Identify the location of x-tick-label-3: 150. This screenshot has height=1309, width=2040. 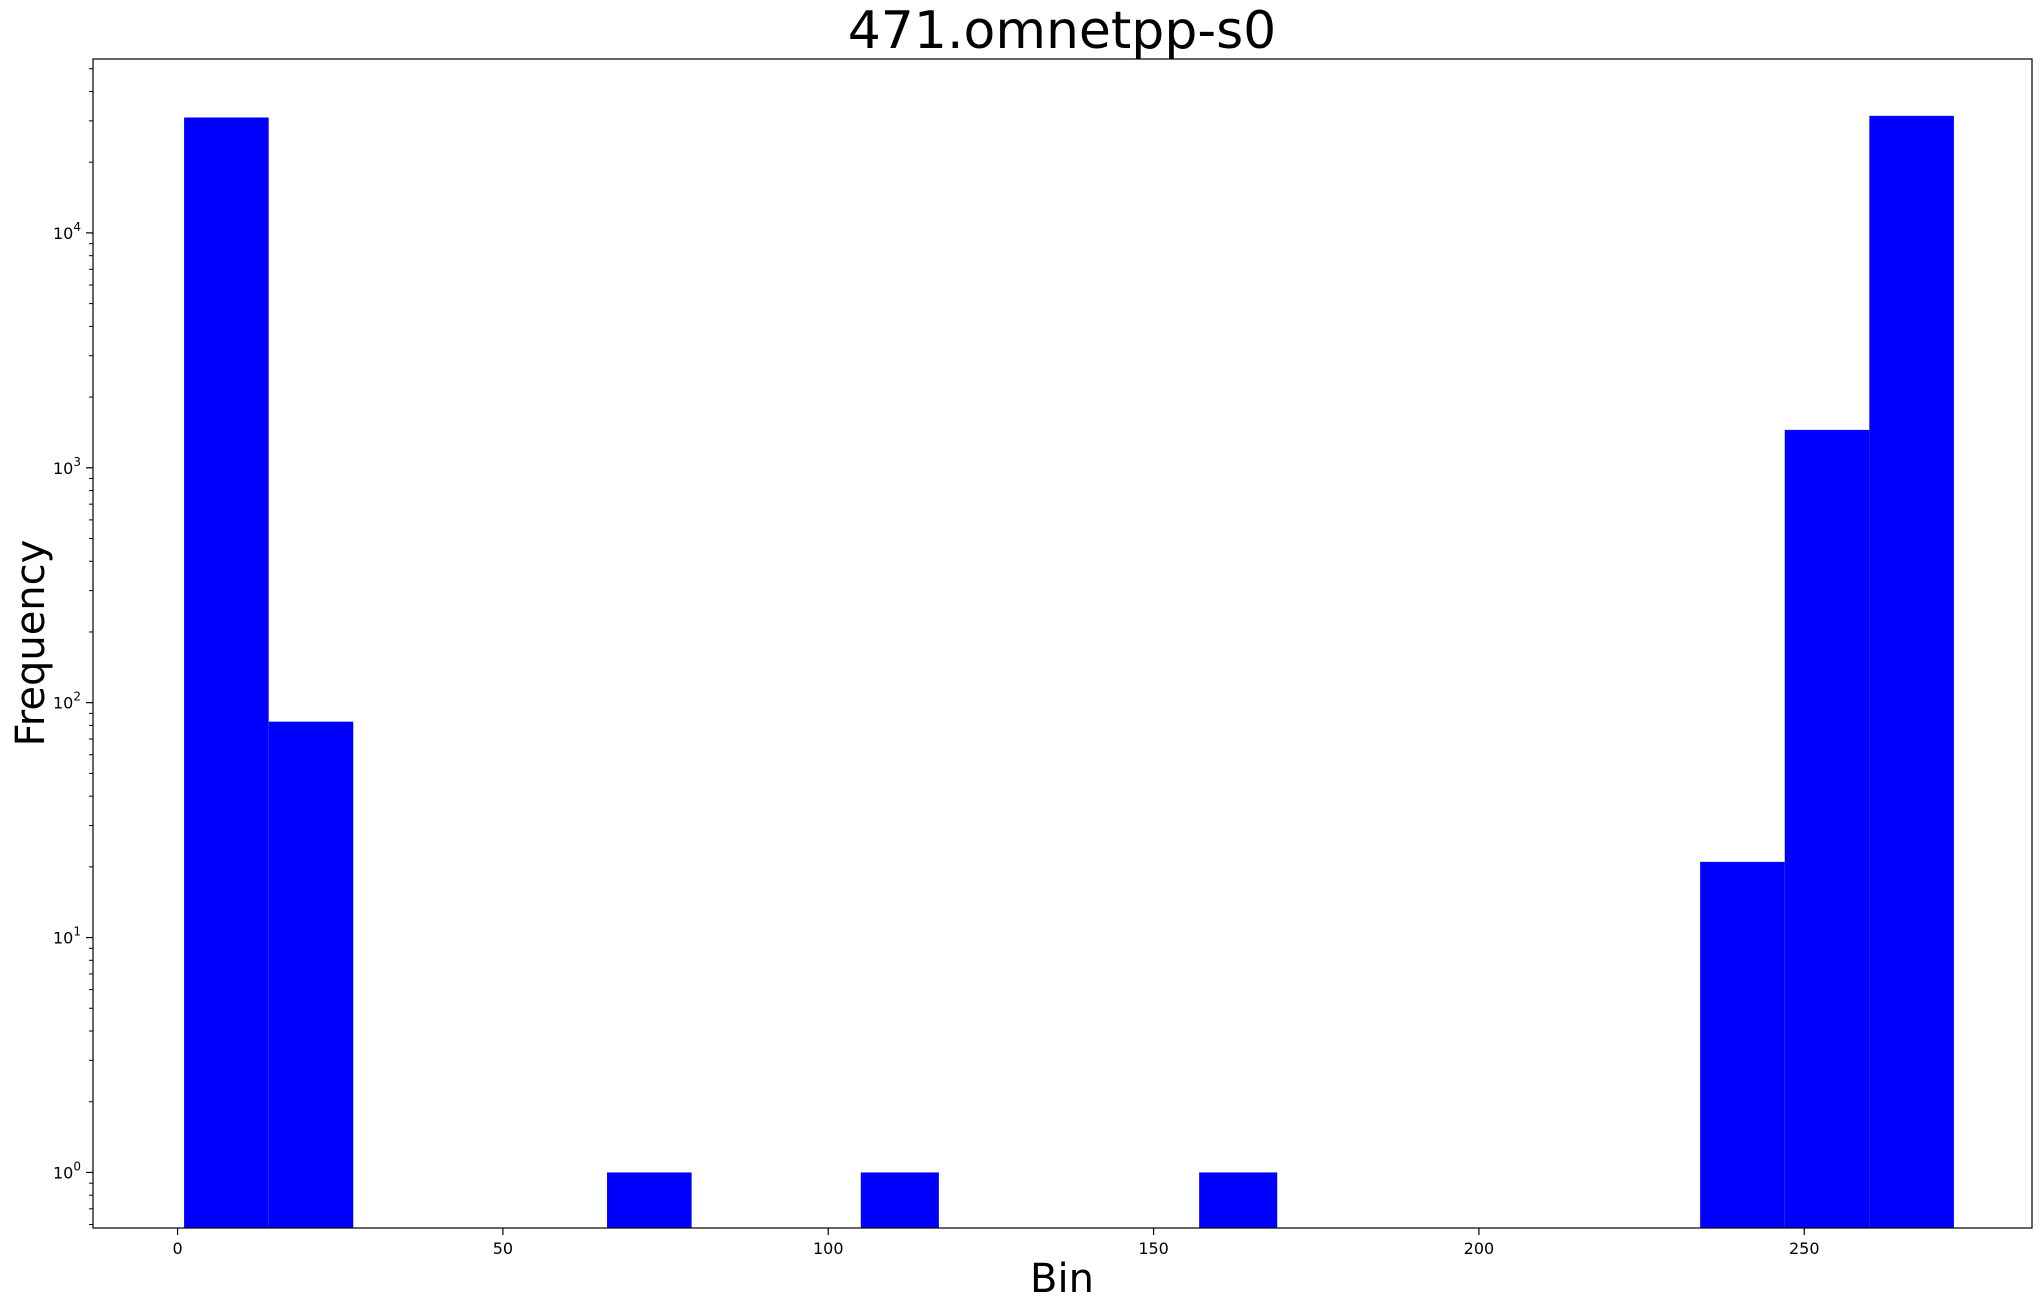
(1153, 1248).